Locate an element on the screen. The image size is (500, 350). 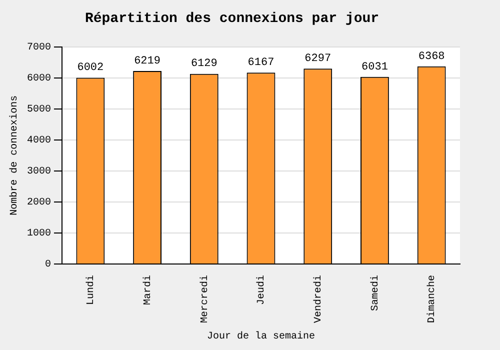
y-tick-label: 4000 is located at coordinates (39, 141).